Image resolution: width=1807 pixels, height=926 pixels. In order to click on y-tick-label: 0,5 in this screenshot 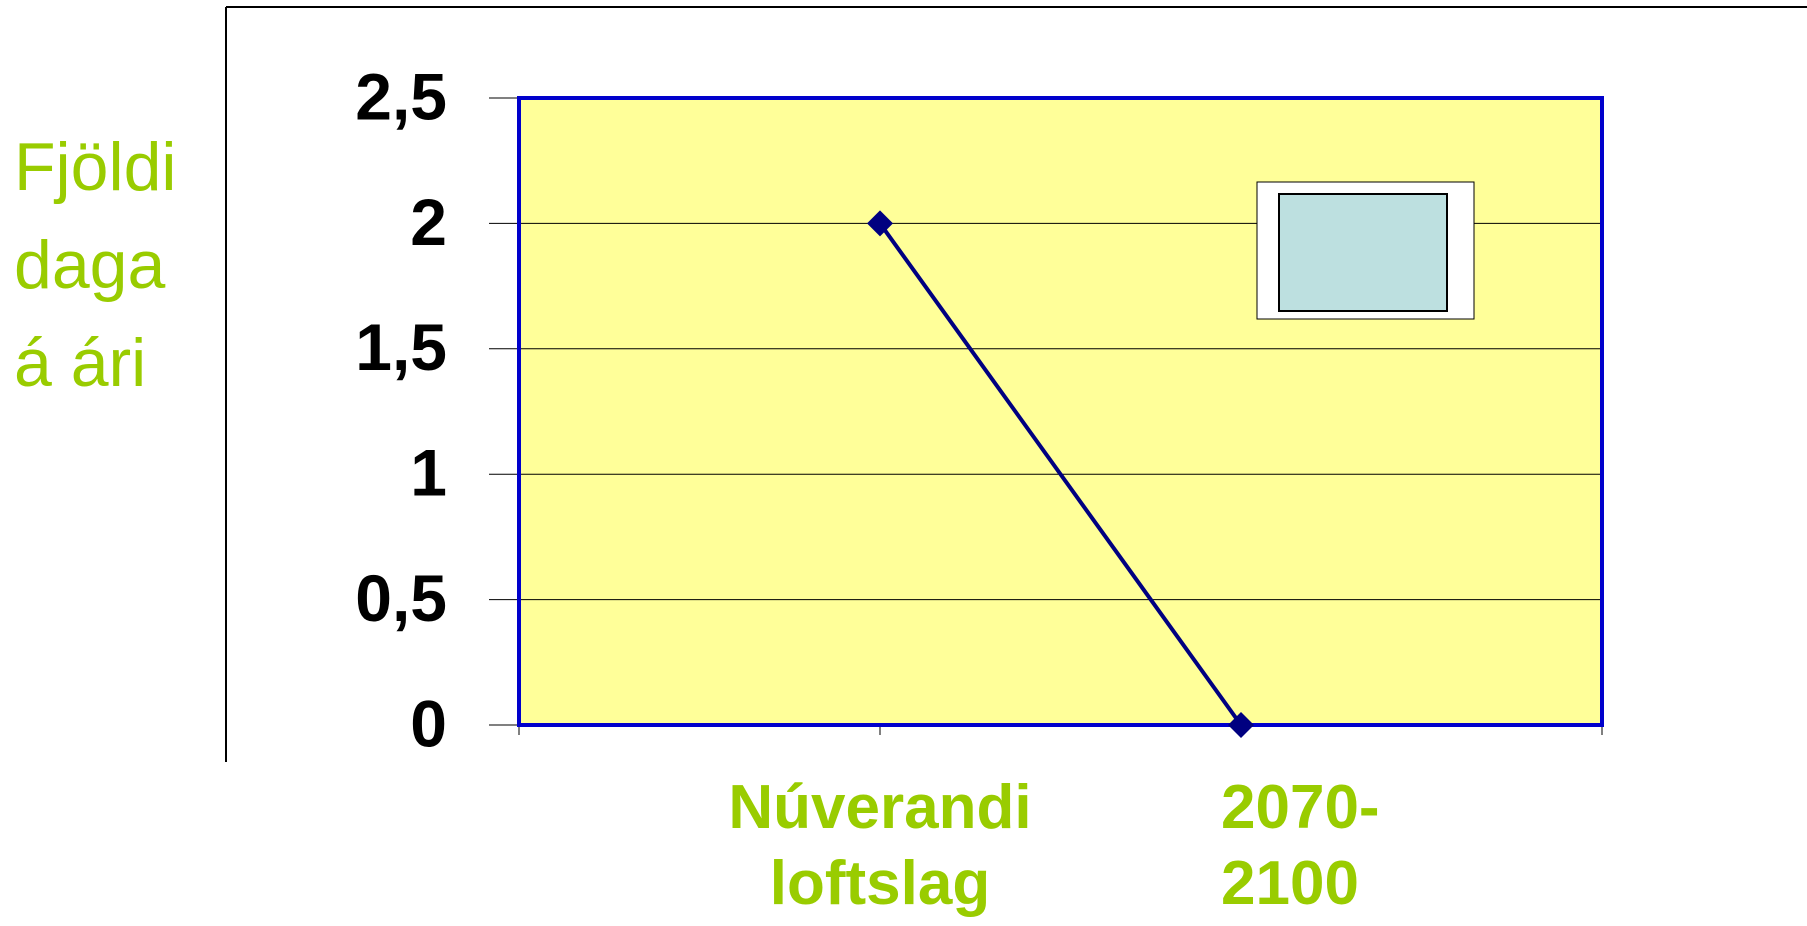, I will do `click(401, 598)`.